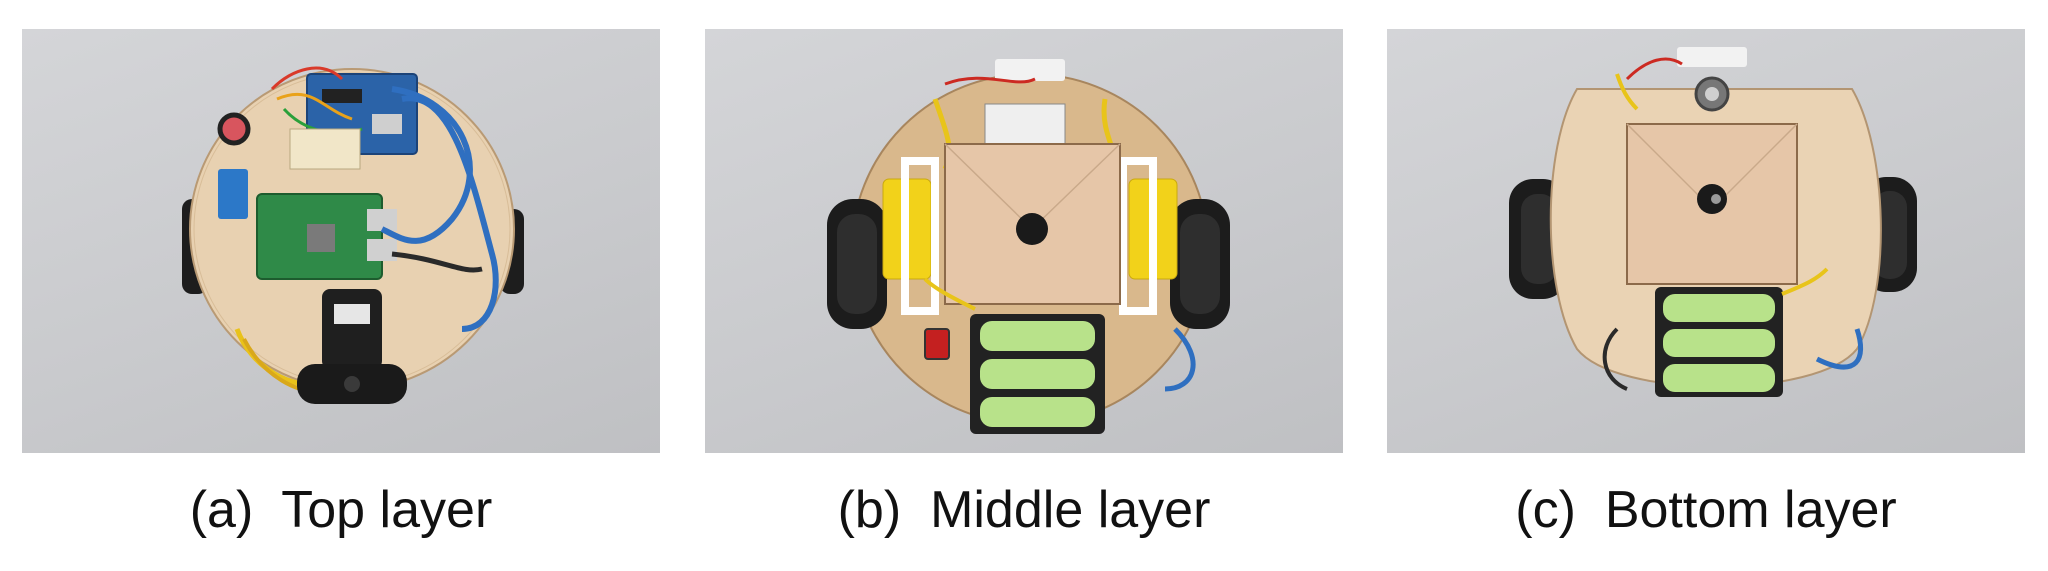 The width and height of the screenshot is (2048, 571). I want to click on caption-title: Bottom layer, so click(1750, 510).